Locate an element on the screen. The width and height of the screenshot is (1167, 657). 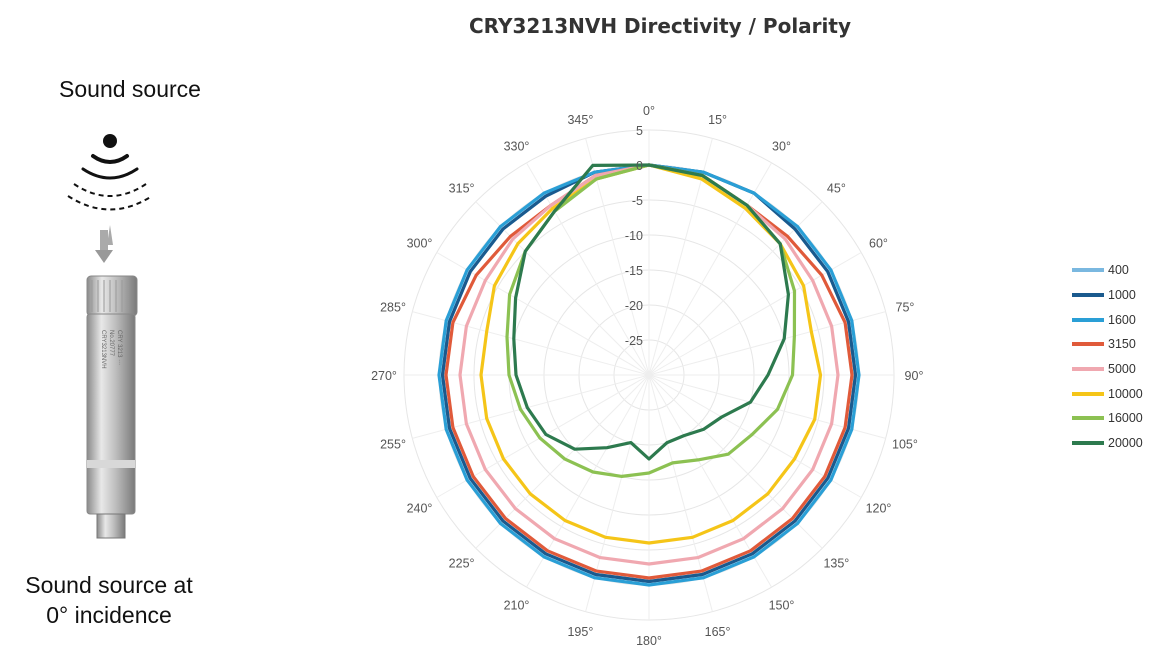
mic-connector is located at coordinates (111, 526).